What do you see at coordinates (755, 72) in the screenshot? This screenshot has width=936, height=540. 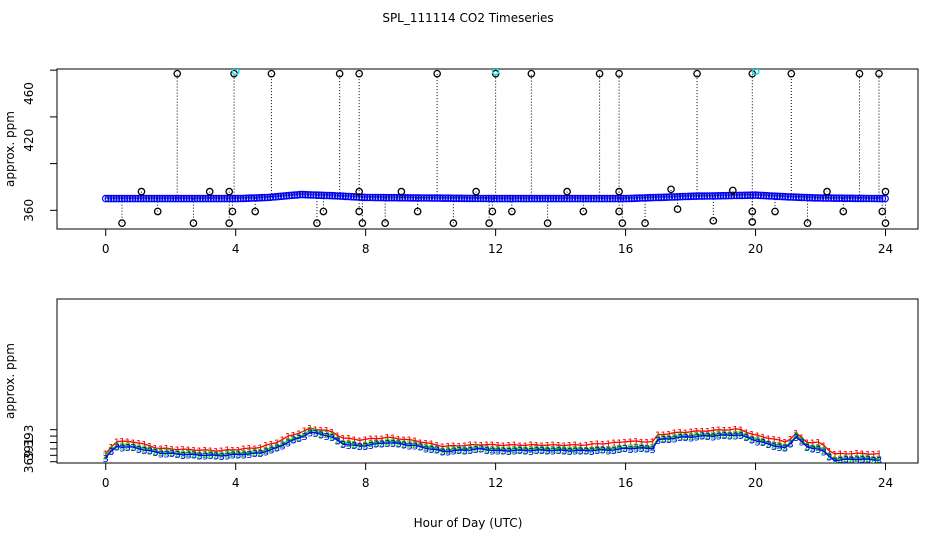 I see `cyan-point` at bounding box center [755, 72].